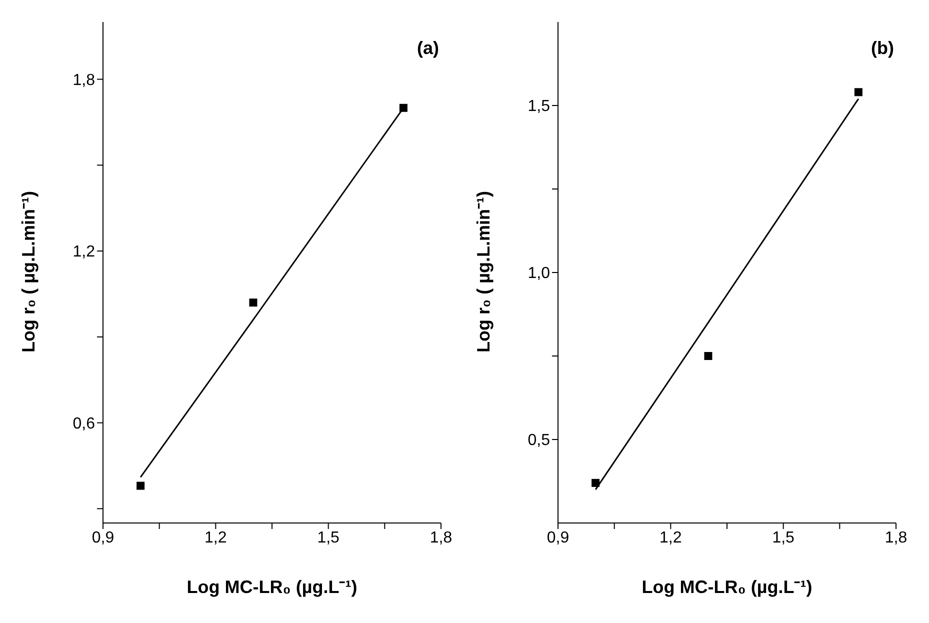  What do you see at coordinates (539, 107) in the screenshot?
I see `y-tick-label: 1,5` at bounding box center [539, 107].